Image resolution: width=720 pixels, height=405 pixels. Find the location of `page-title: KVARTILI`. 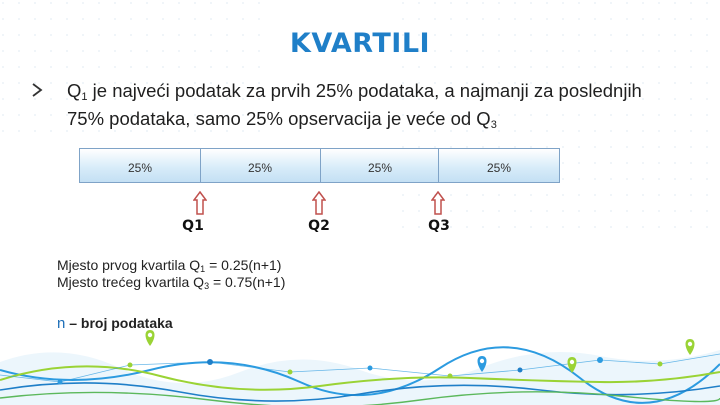

page-title: KVARTILI is located at coordinates (360, 43).